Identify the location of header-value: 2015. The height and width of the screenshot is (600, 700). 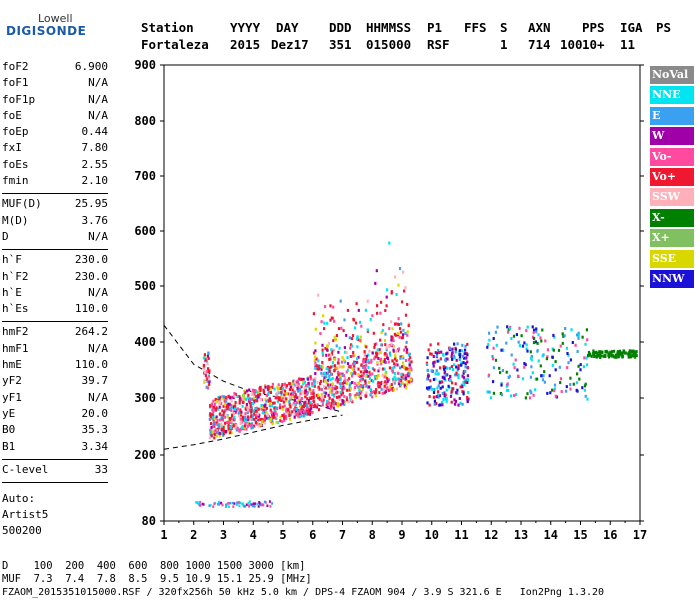
(245, 44).